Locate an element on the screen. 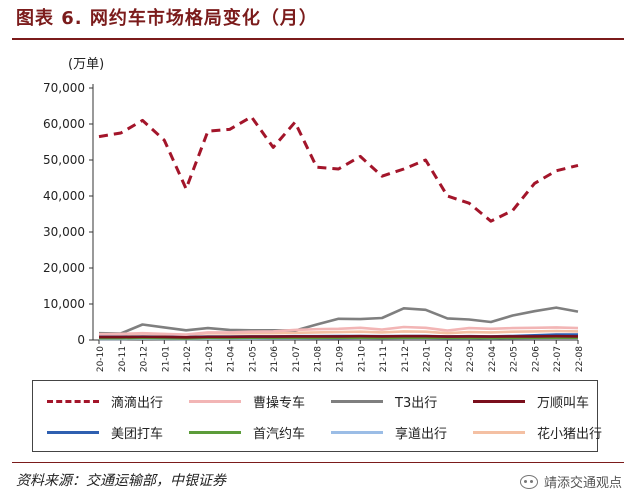 The height and width of the screenshot is (504, 636). y-tick-label: 70,000 is located at coordinates (64, 88).